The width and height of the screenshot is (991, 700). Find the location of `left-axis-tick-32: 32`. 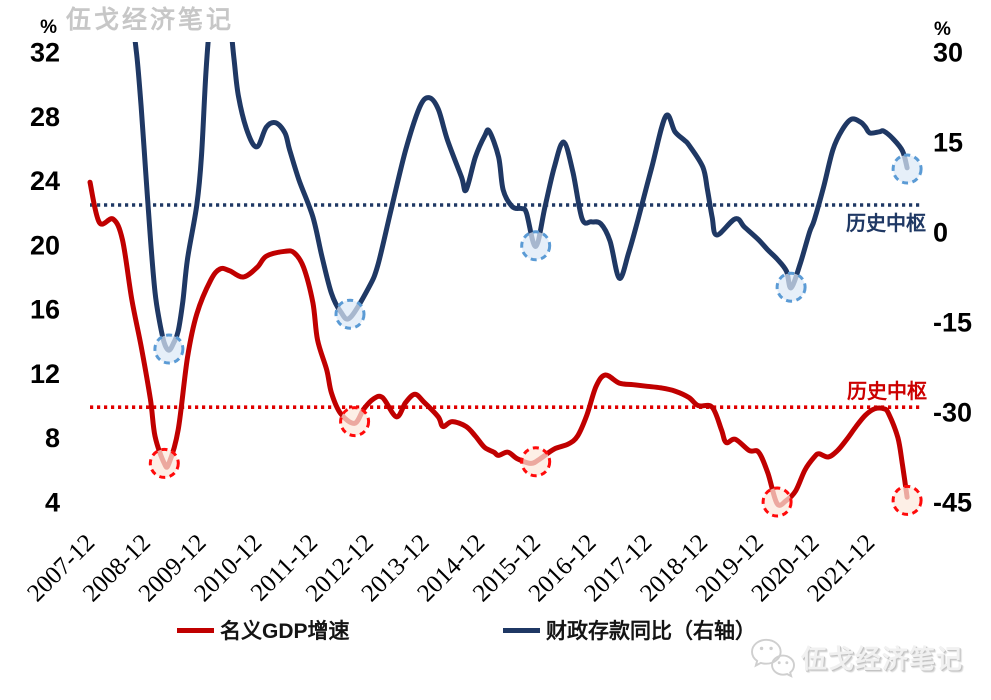

left-axis-tick-32: 32 is located at coordinates (45, 53).